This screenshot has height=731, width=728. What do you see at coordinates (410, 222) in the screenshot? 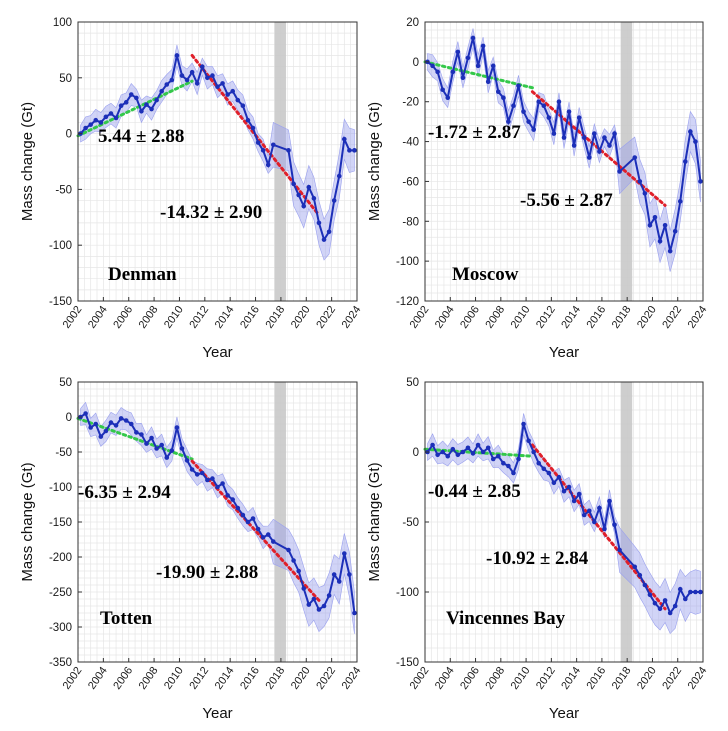
I see `y-tick-label: -80` at bounding box center [410, 222].